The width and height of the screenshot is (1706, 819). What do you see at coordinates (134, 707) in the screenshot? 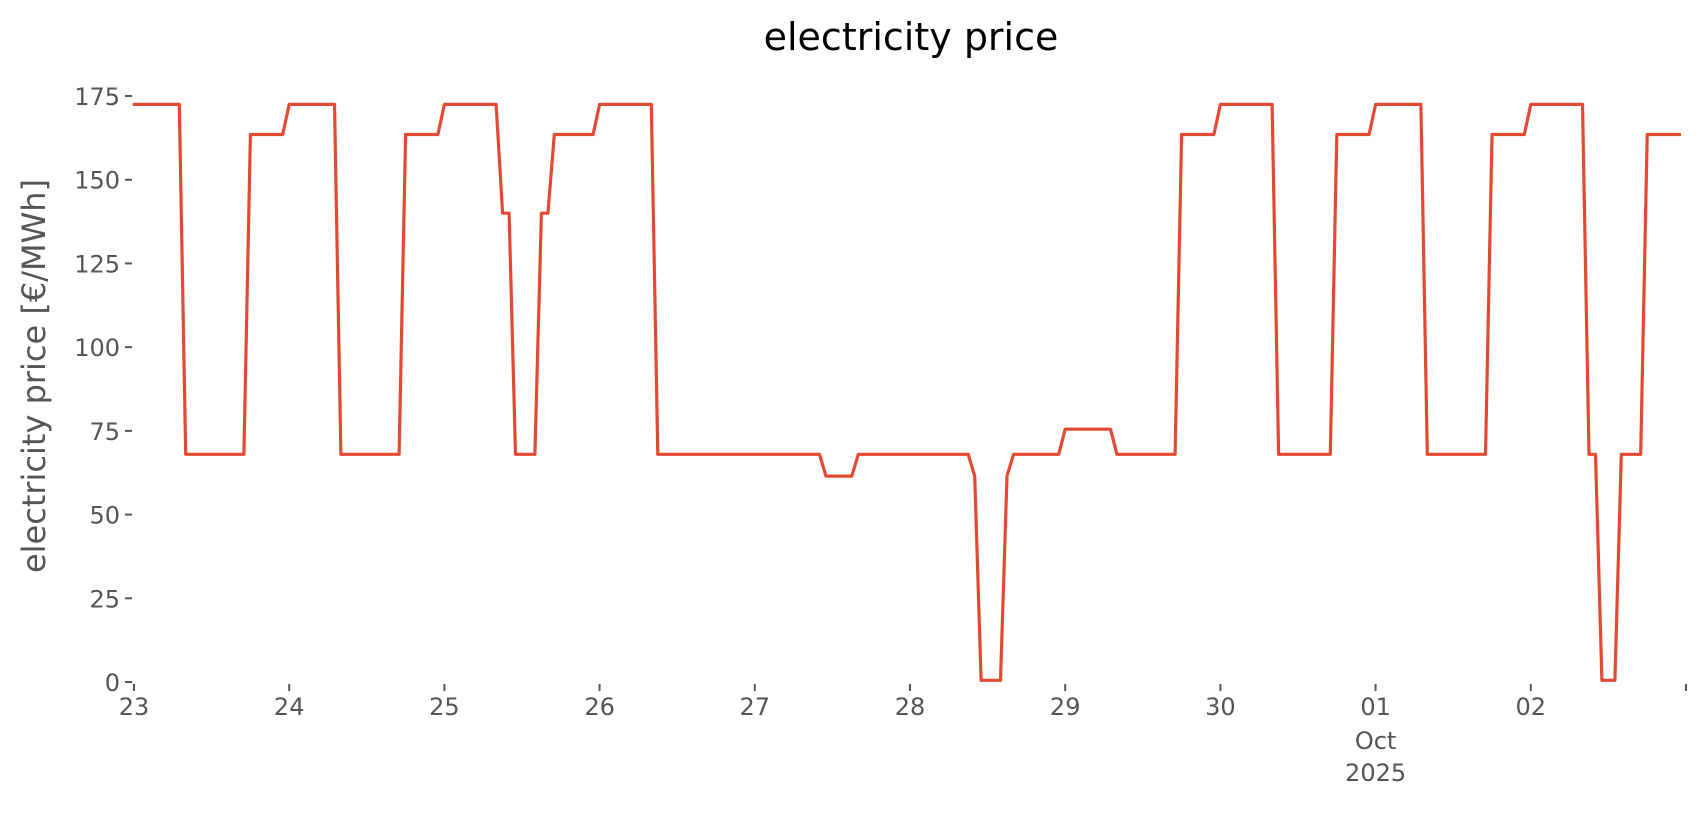
I see `x-tick-label: 23` at bounding box center [134, 707].